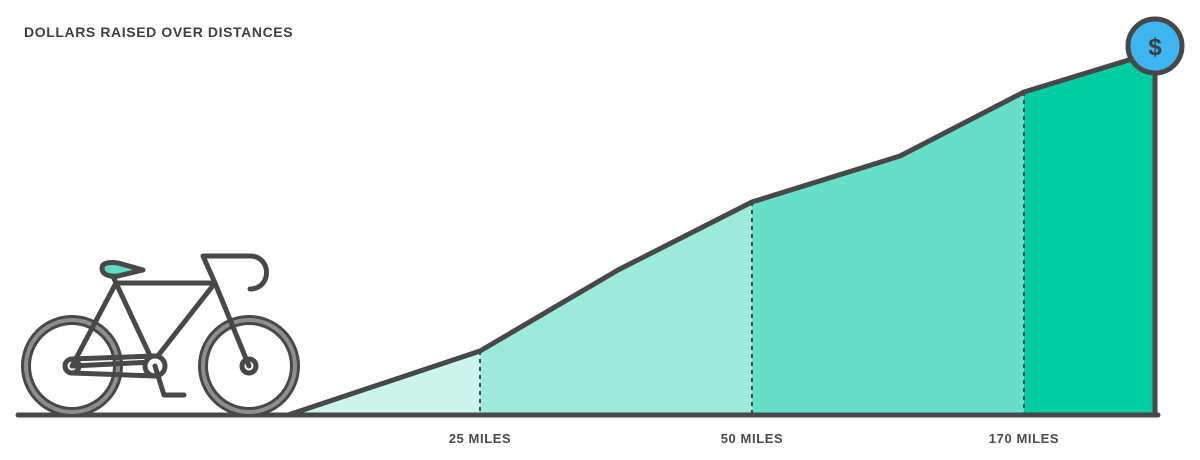  What do you see at coordinates (480, 438) in the screenshot?
I see `tick-label-25-miles: 25 MILES` at bounding box center [480, 438].